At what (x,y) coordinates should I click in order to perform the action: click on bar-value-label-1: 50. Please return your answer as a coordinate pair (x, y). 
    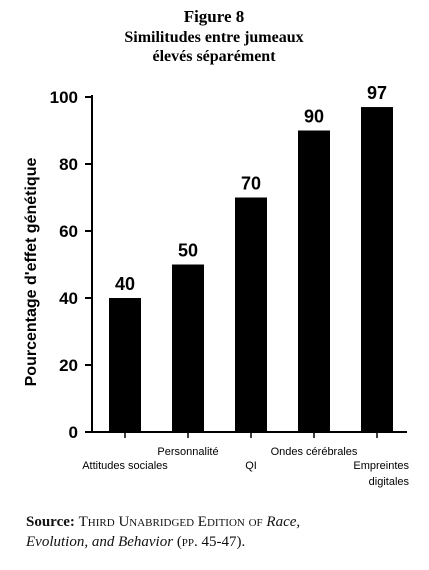
    Looking at the image, I should click on (188, 251).